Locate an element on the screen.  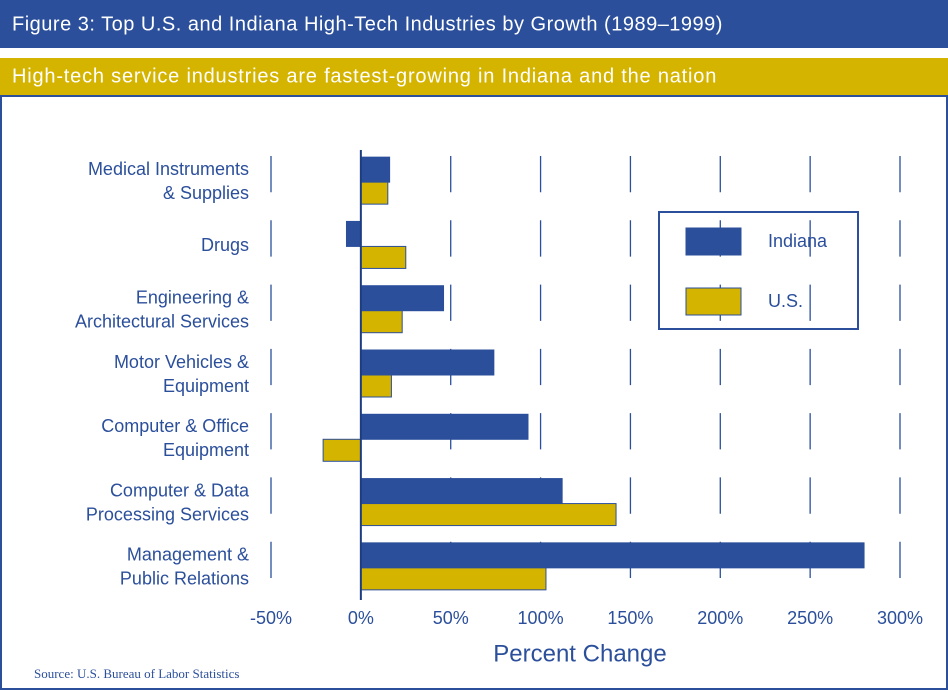
x-tick-label: 200% is located at coordinates (720, 618).